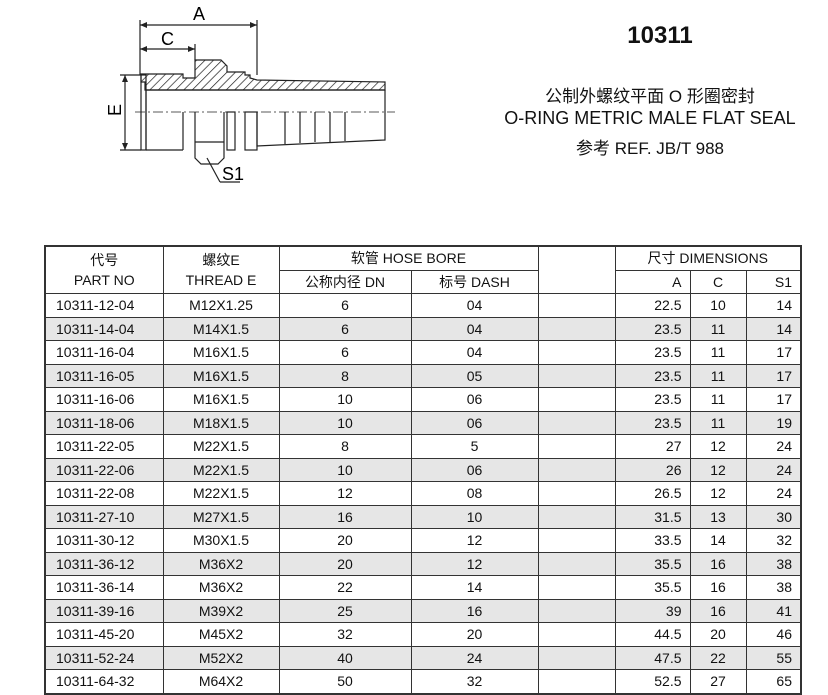  I want to click on cell-thread: M45X2, so click(221, 634).